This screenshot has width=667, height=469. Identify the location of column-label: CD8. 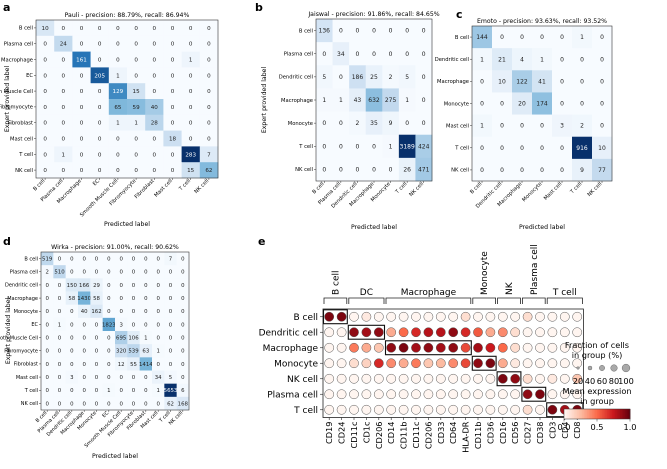
(577, 430).